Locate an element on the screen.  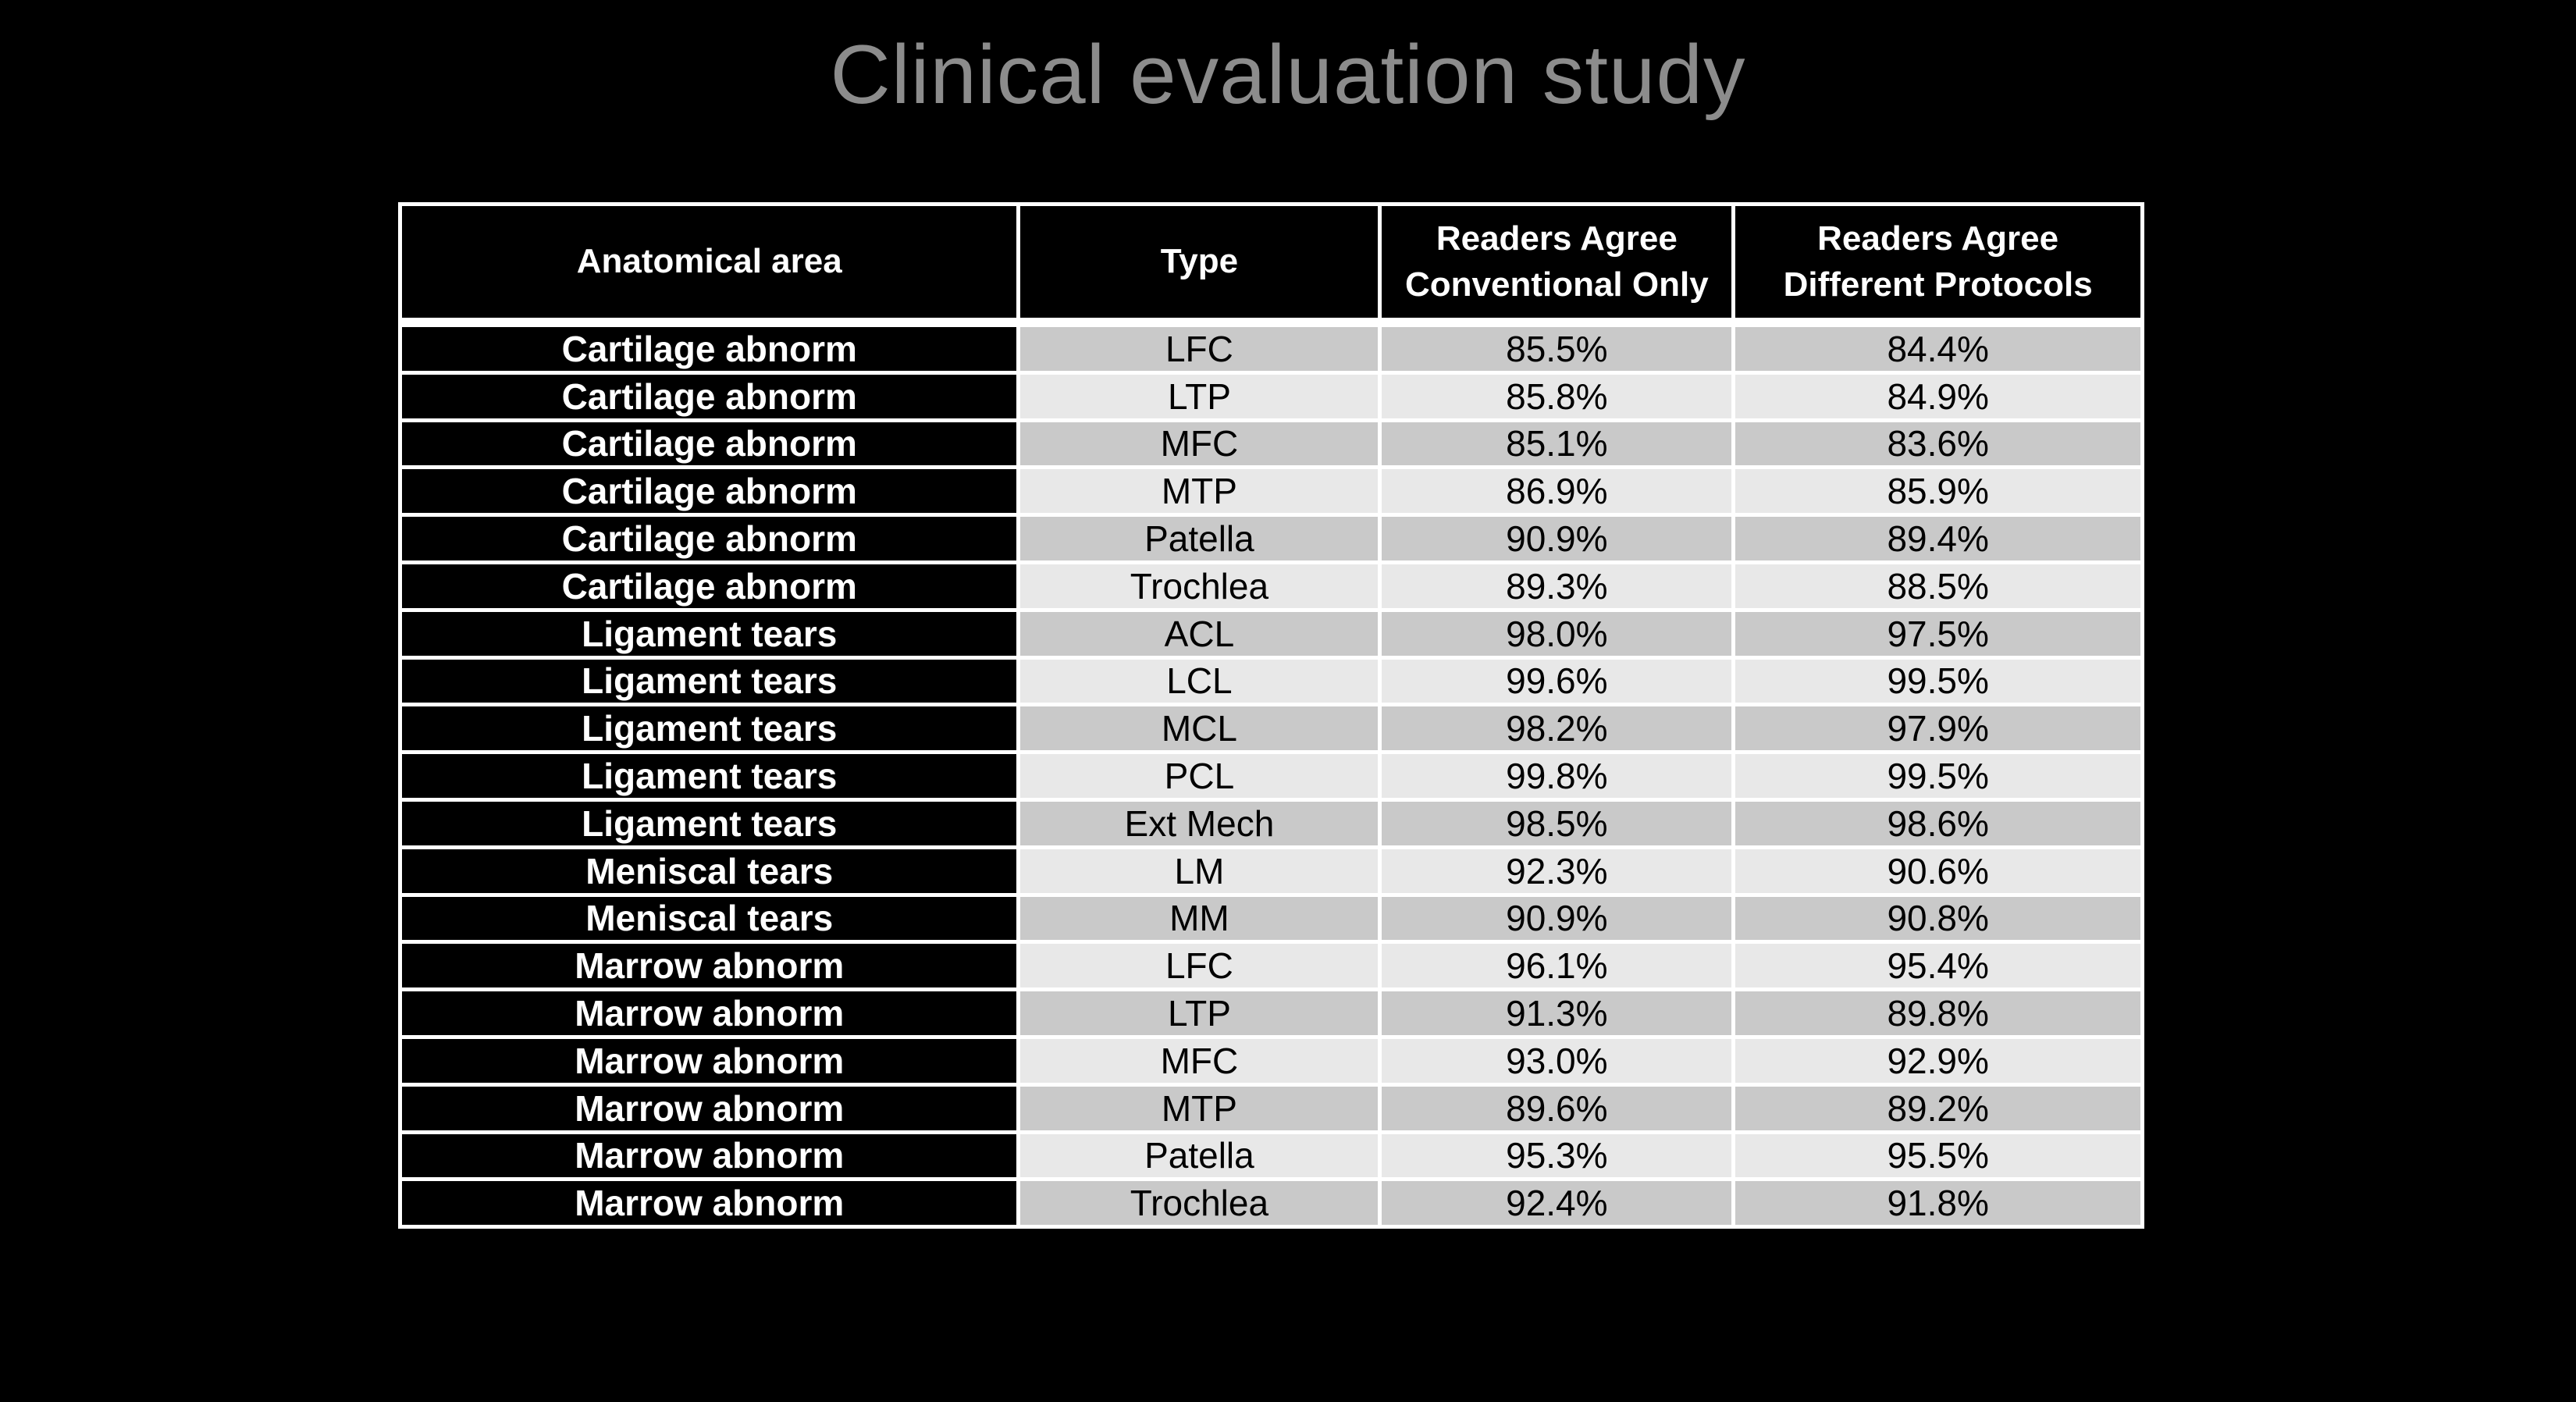
conventional-only-cell: 85.8% is located at coordinates (1557, 396).